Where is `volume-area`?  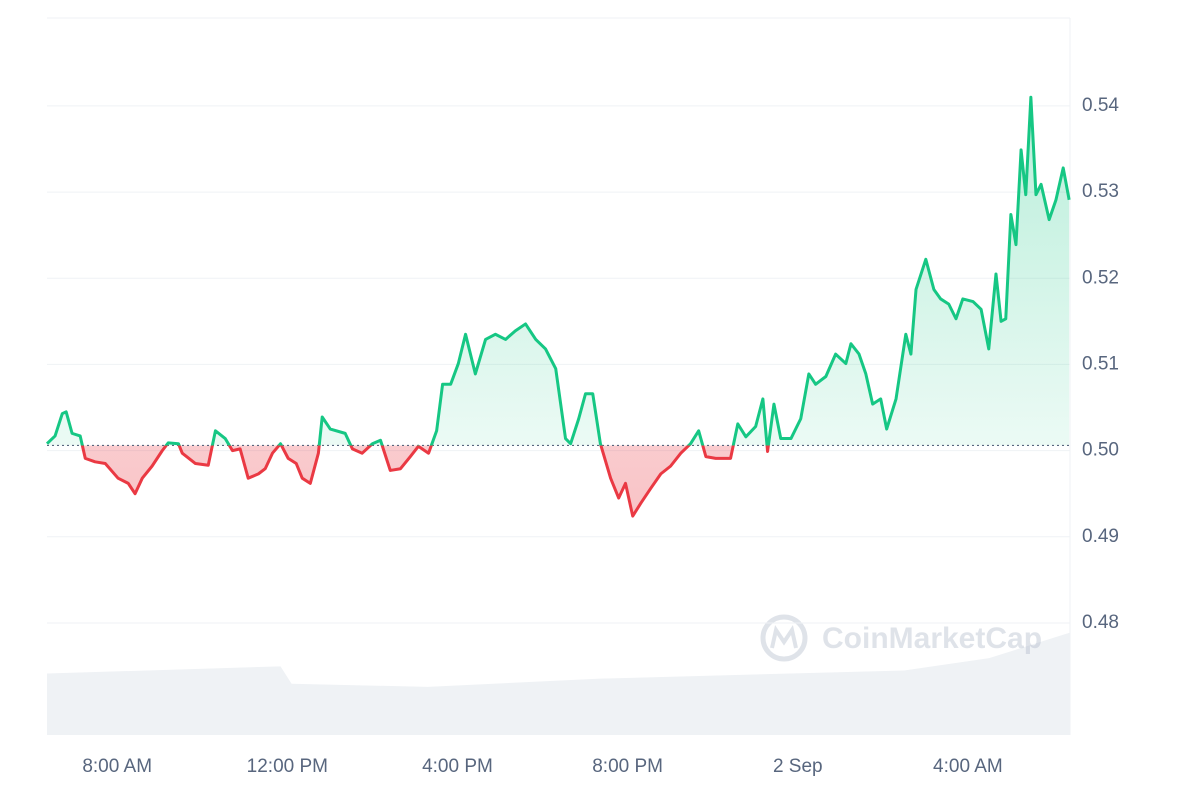
volume-area is located at coordinates (558, 683).